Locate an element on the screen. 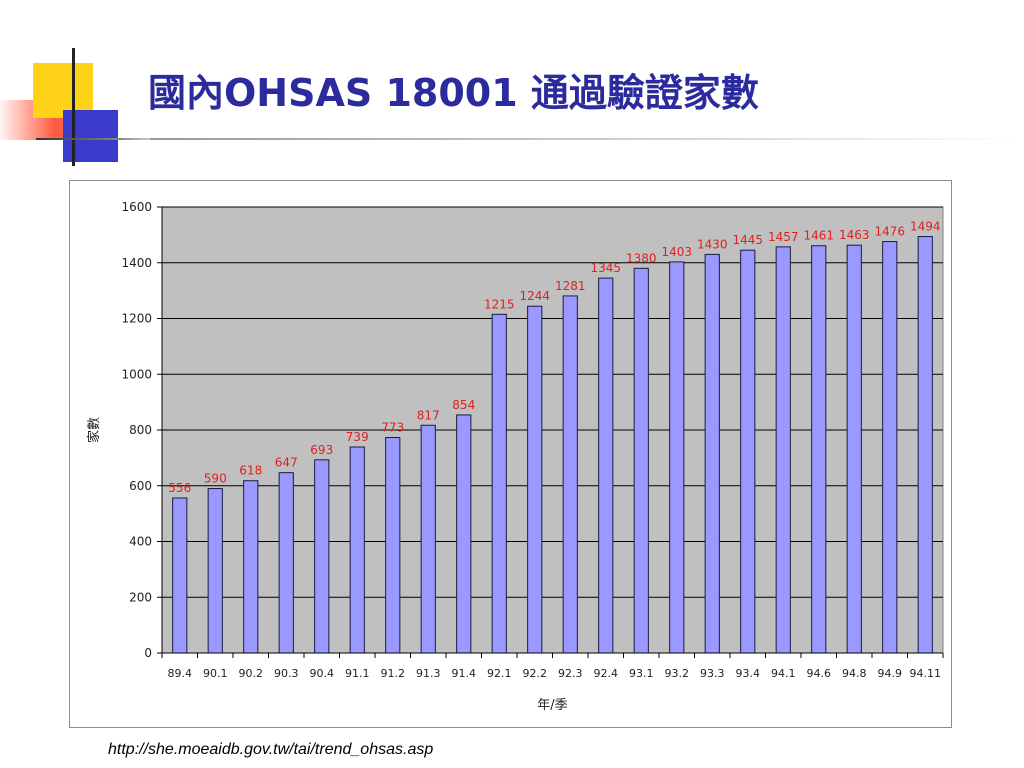 This screenshot has width=1024, height=768. y-tick-label: 1200 is located at coordinates (136, 319).